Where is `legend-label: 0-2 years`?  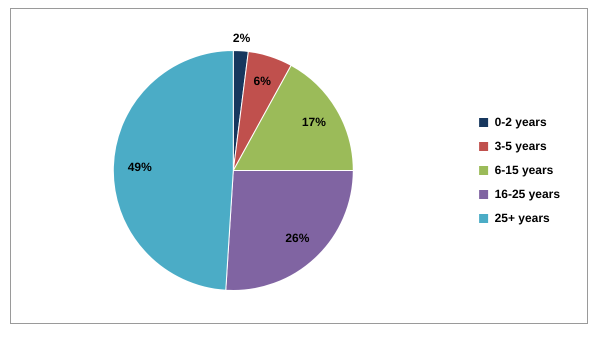
legend-label: 0-2 years is located at coordinates (520, 121).